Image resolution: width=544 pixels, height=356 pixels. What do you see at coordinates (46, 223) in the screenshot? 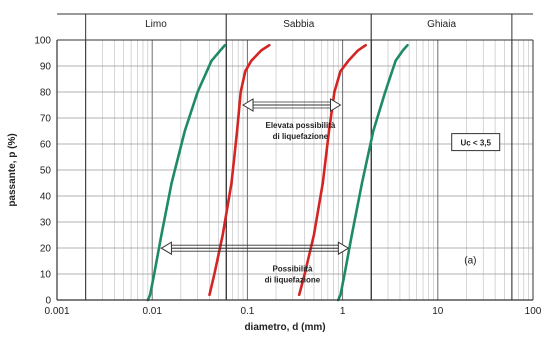
I see `y-tick-label: 30` at bounding box center [46, 223].